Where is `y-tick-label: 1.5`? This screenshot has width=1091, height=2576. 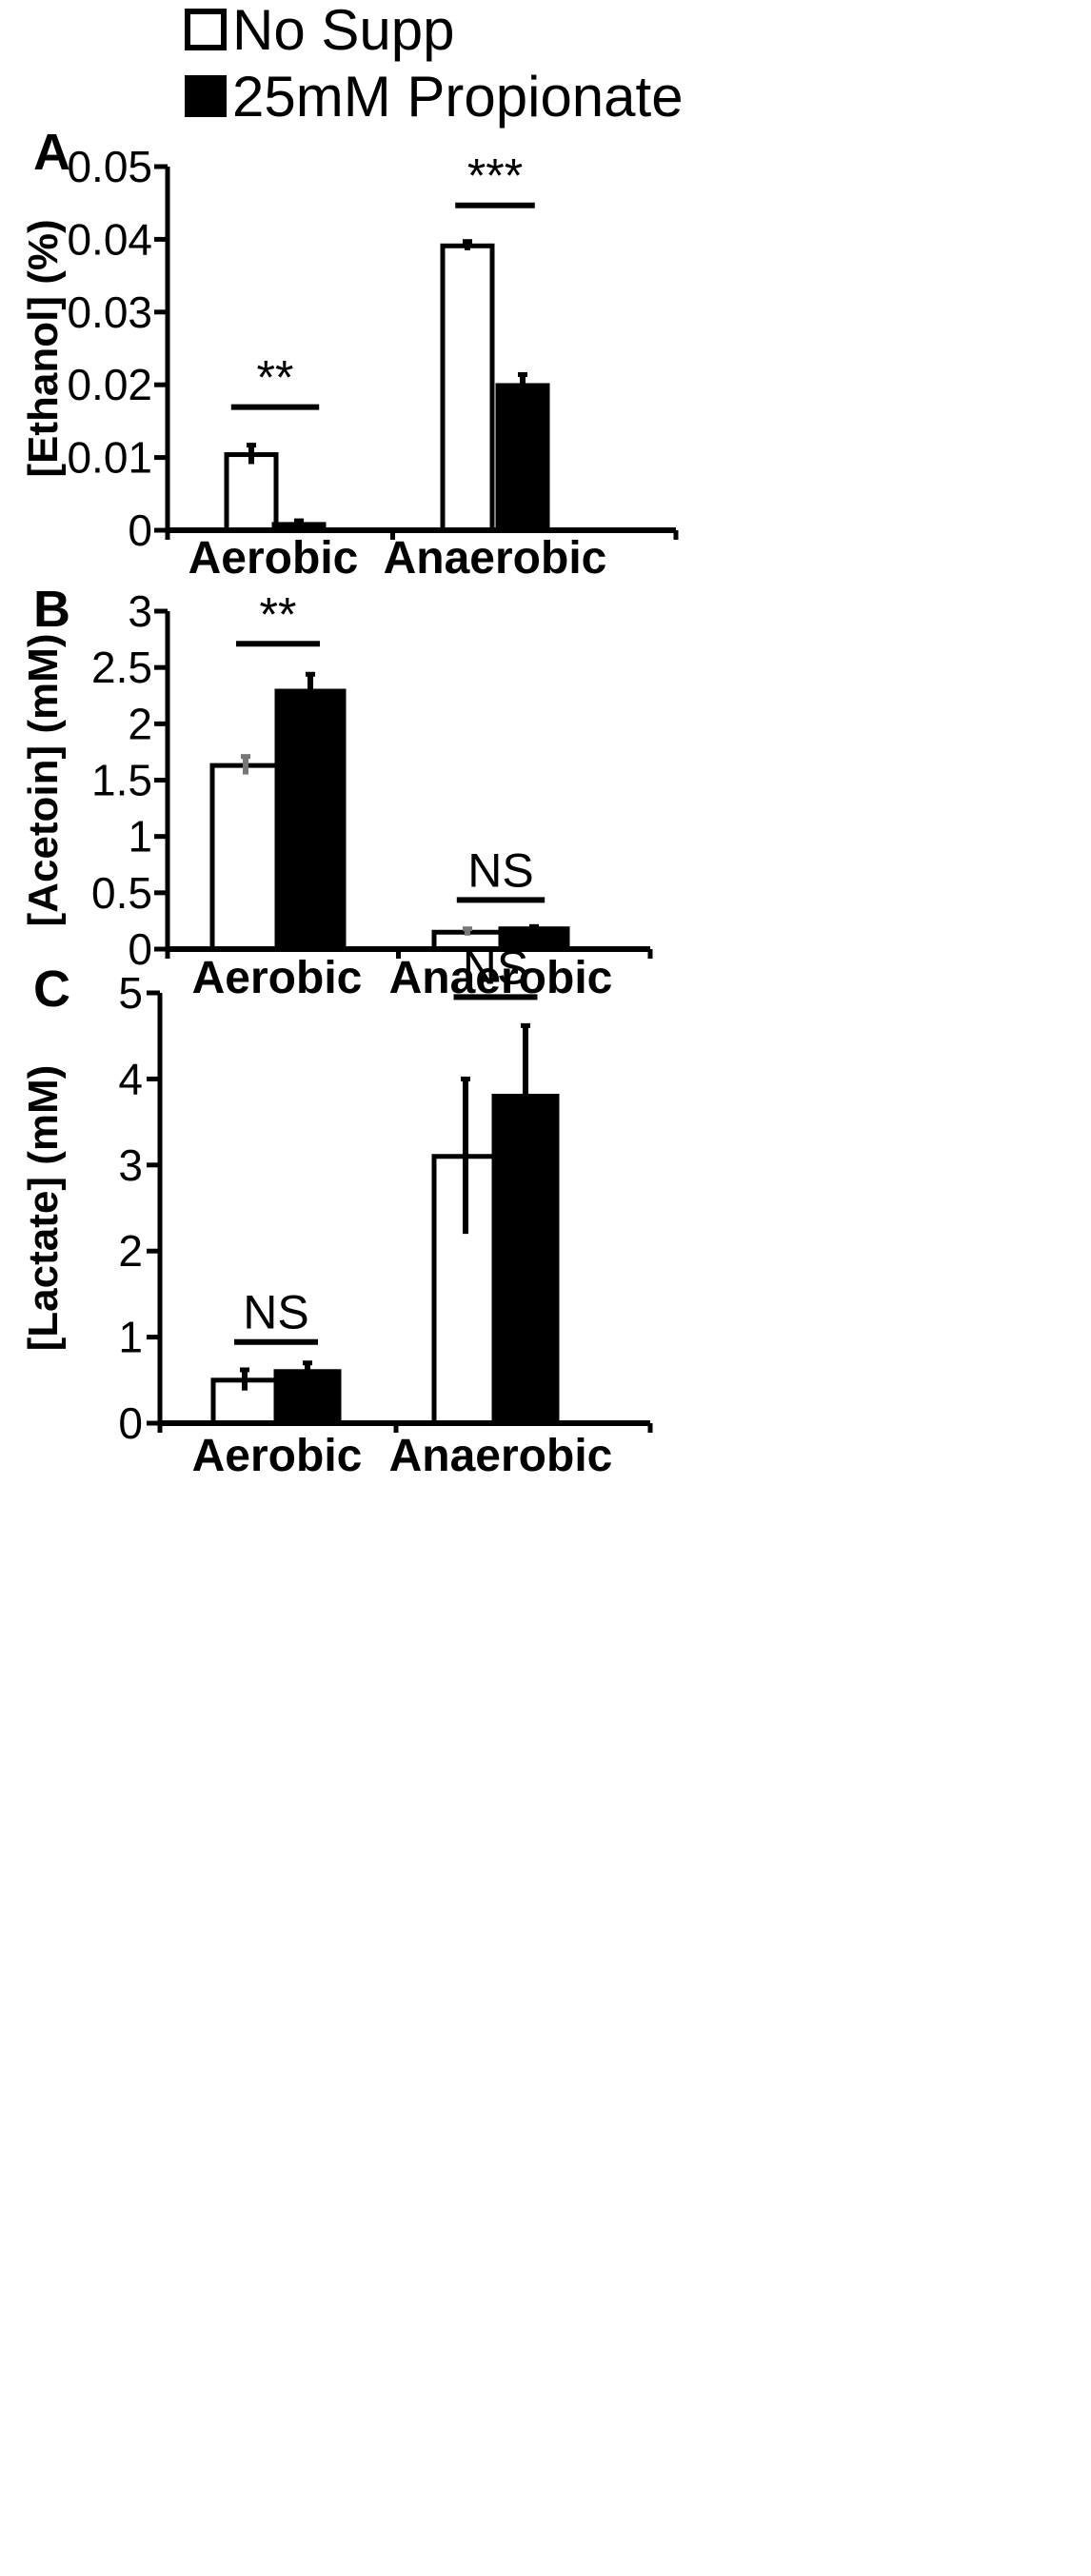
y-tick-label: 1.5 is located at coordinates (122, 780).